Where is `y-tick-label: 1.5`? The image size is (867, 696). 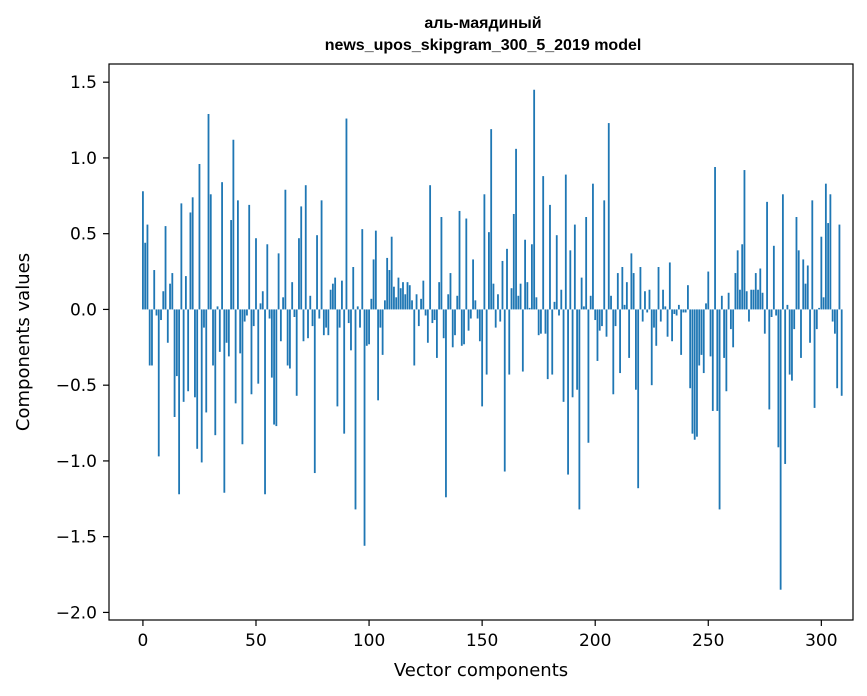
y-tick-label: 1.5 is located at coordinates (83, 83).